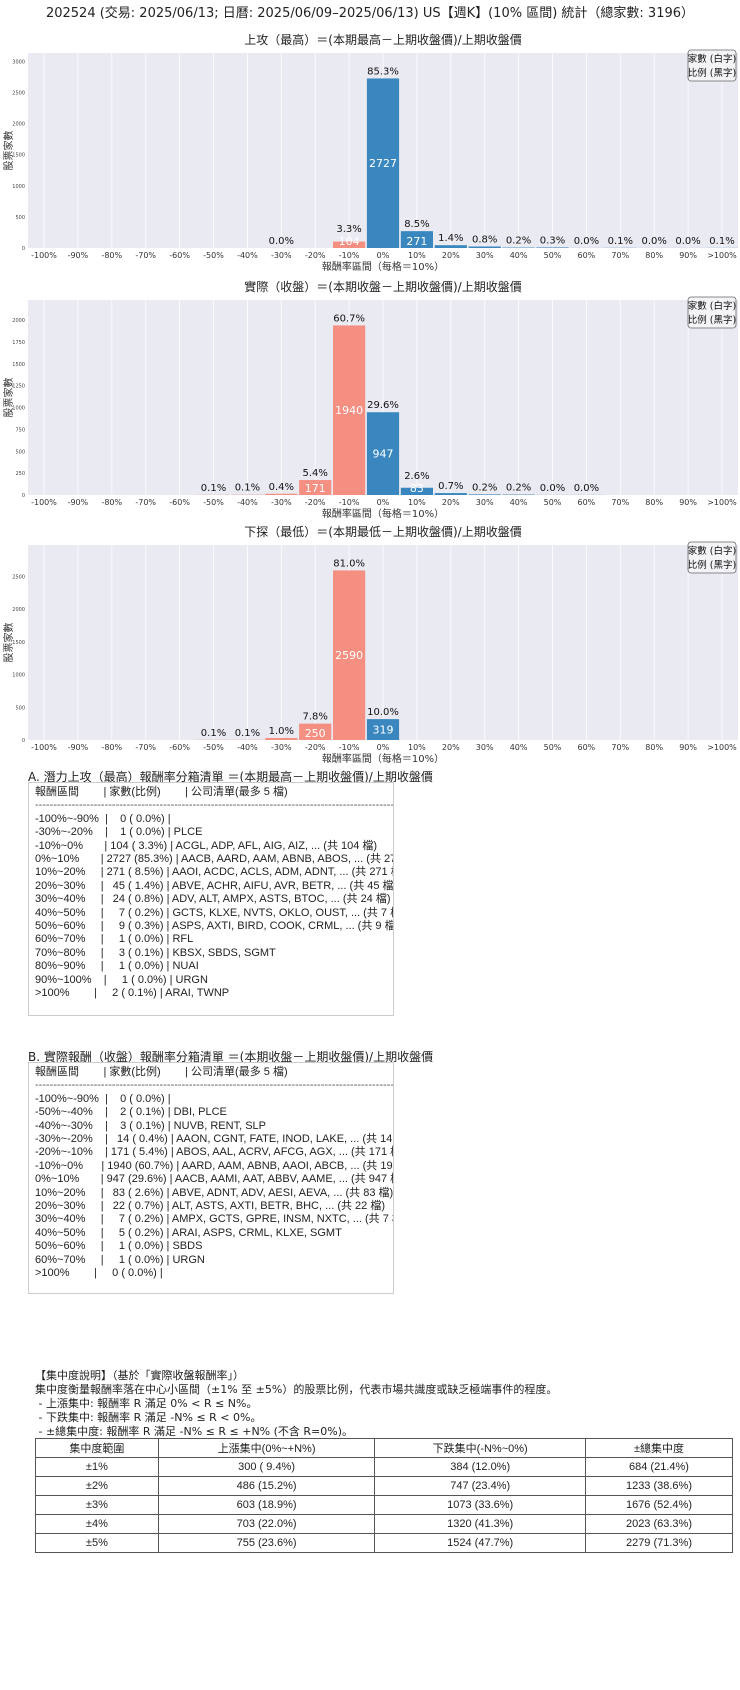  What do you see at coordinates (417, 747) in the screenshot?
I see `x-tick-label: 10%` at bounding box center [417, 747].